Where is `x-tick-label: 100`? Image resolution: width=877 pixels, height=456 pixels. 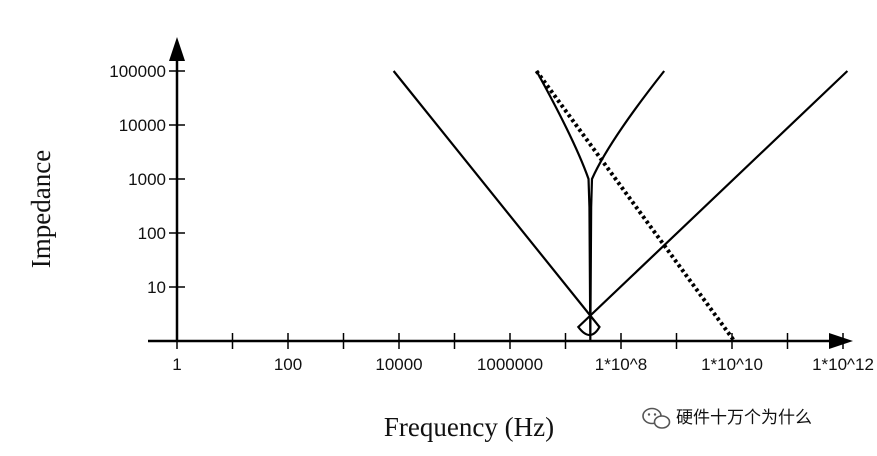 x-tick-label: 100 is located at coordinates (288, 364).